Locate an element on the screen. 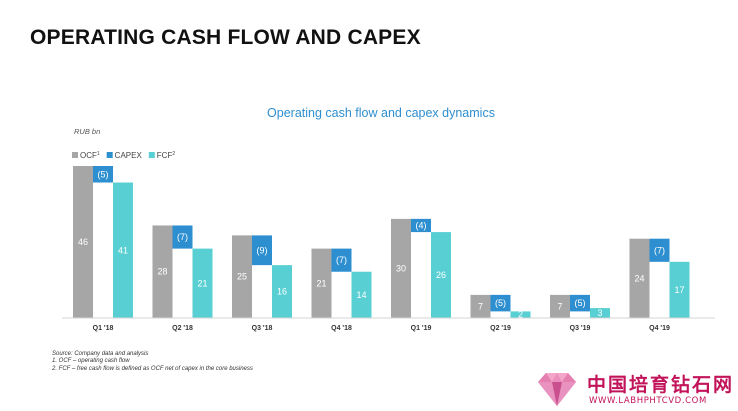 The image size is (738, 411). label-capex-q2-19: (5) is located at coordinates (500, 303).